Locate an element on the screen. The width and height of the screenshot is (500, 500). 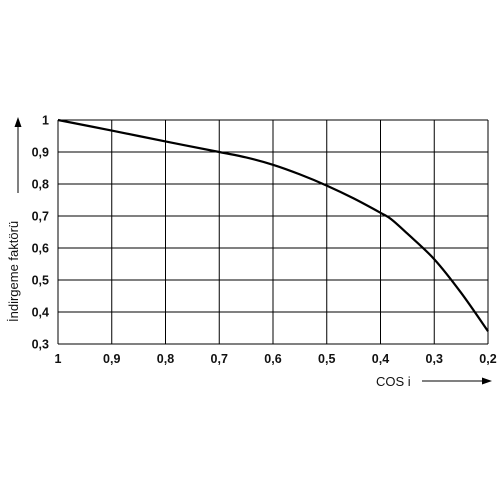
x-axis-title: COS i is located at coordinates (393, 381).